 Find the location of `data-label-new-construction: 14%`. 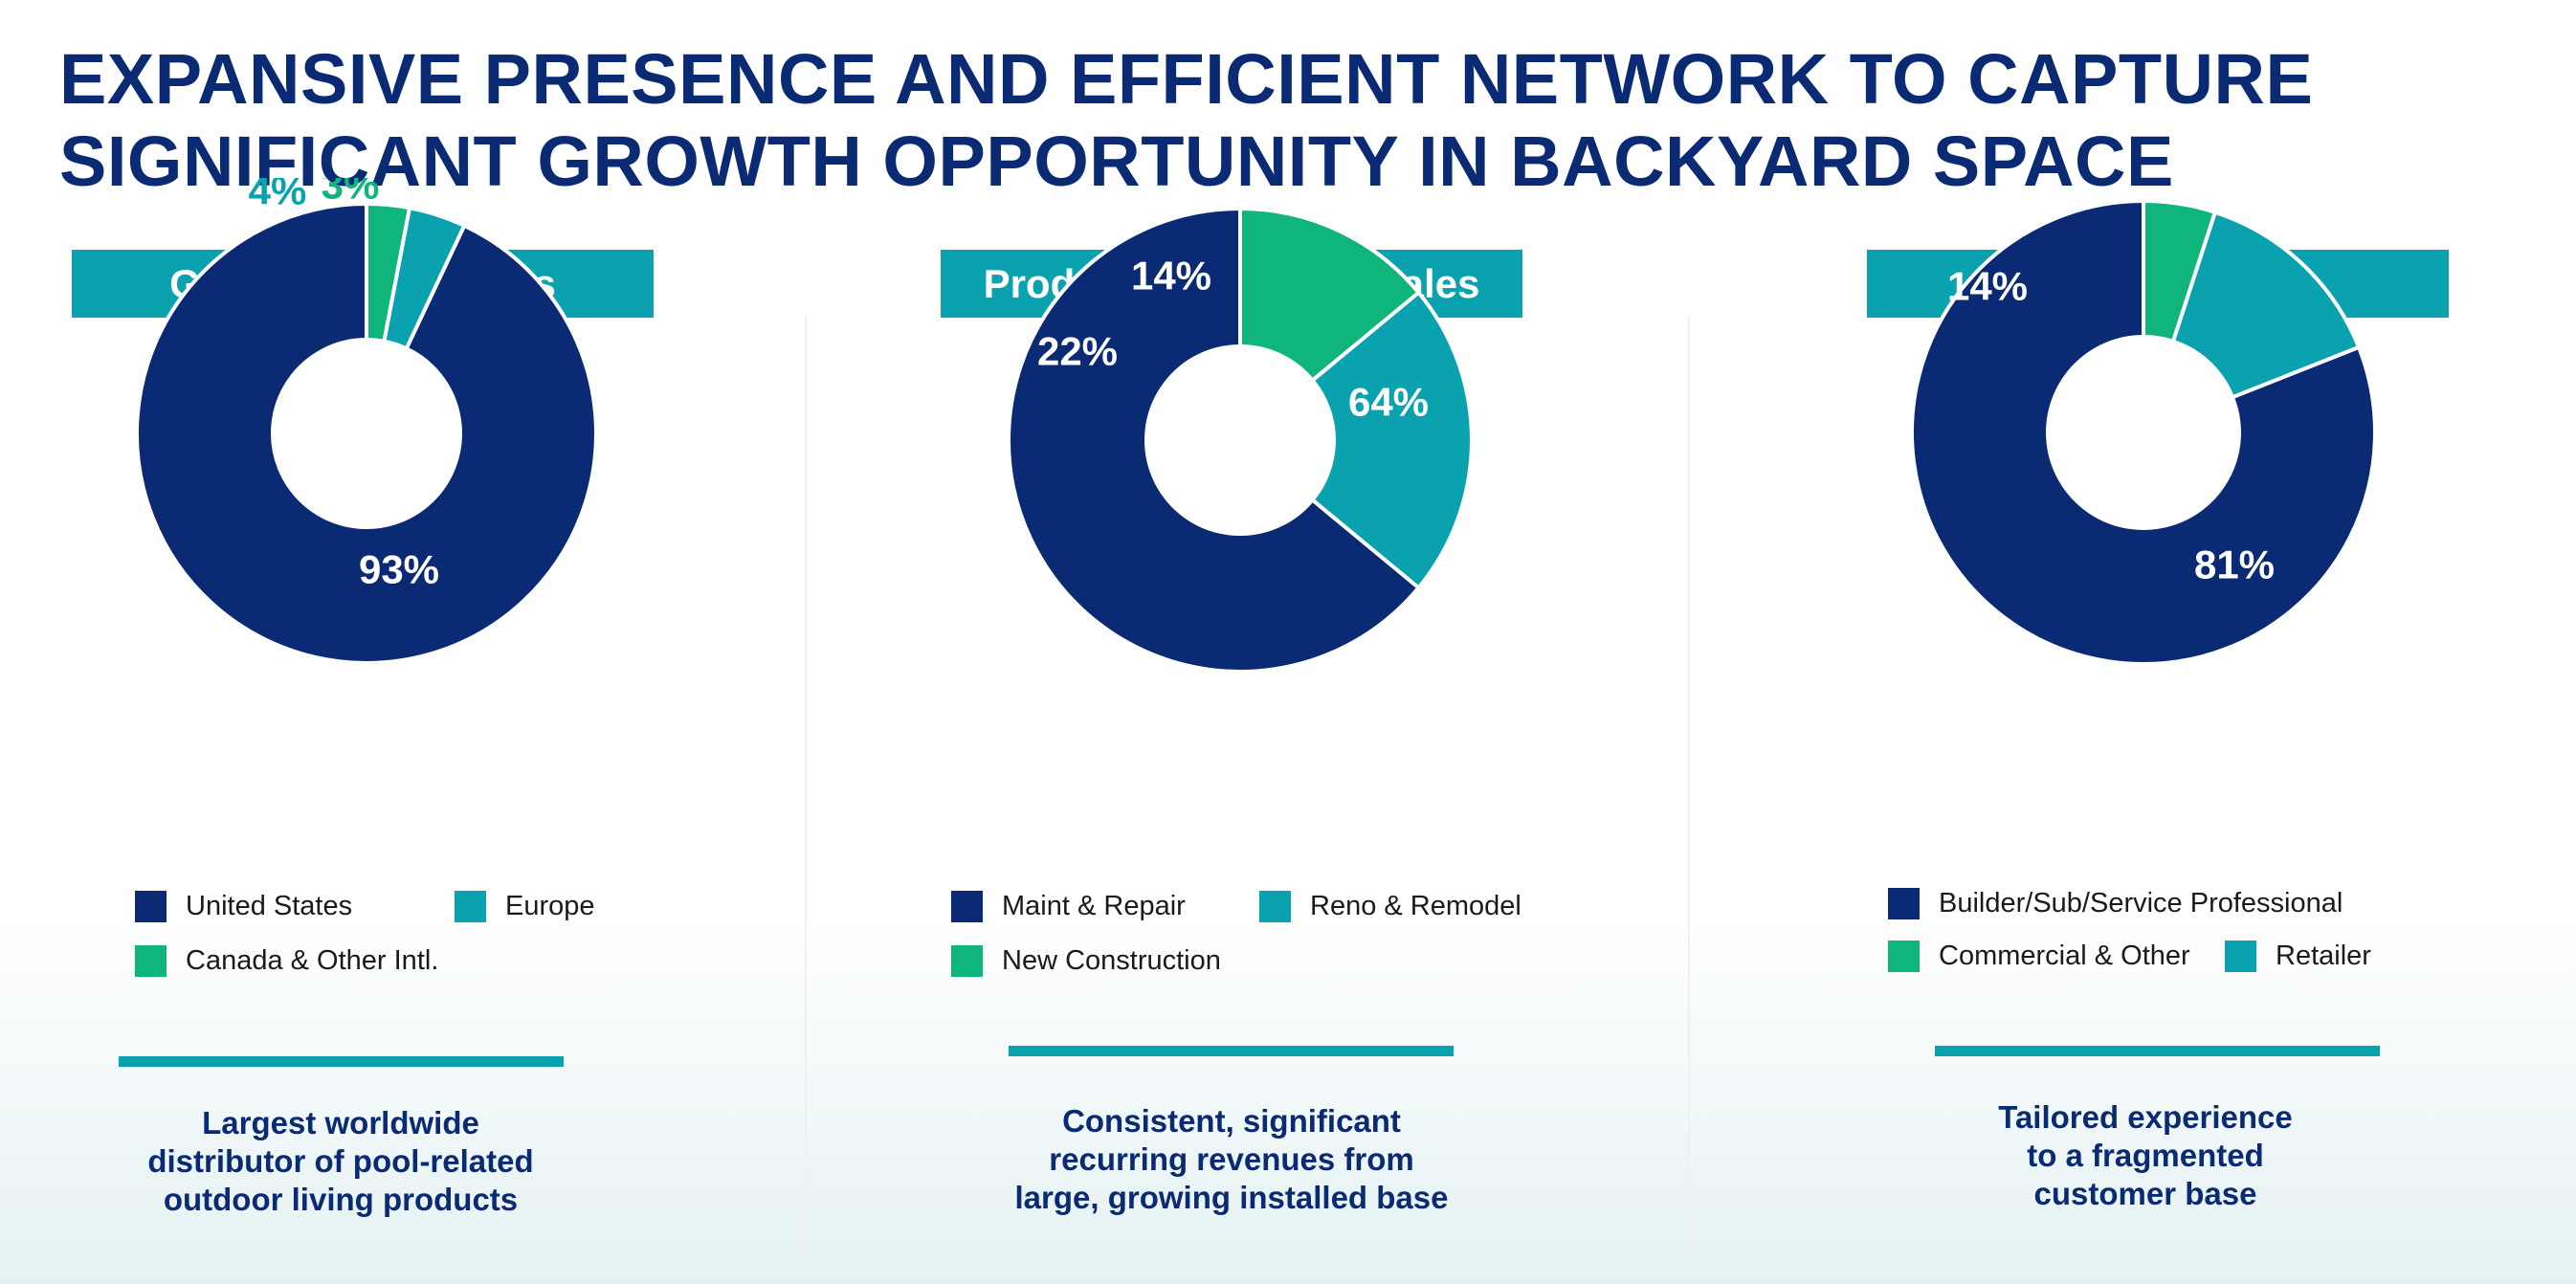

data-label-new-construction: 14% is located at coordinates (1171, 276).